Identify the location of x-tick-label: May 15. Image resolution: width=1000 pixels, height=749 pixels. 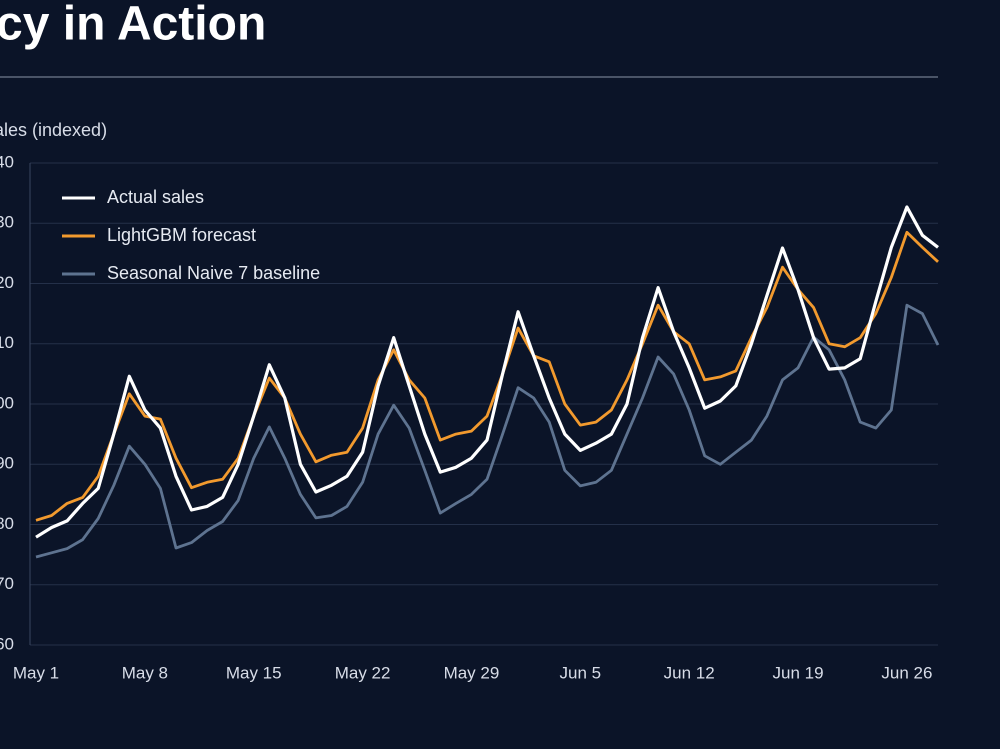
(254, 672).